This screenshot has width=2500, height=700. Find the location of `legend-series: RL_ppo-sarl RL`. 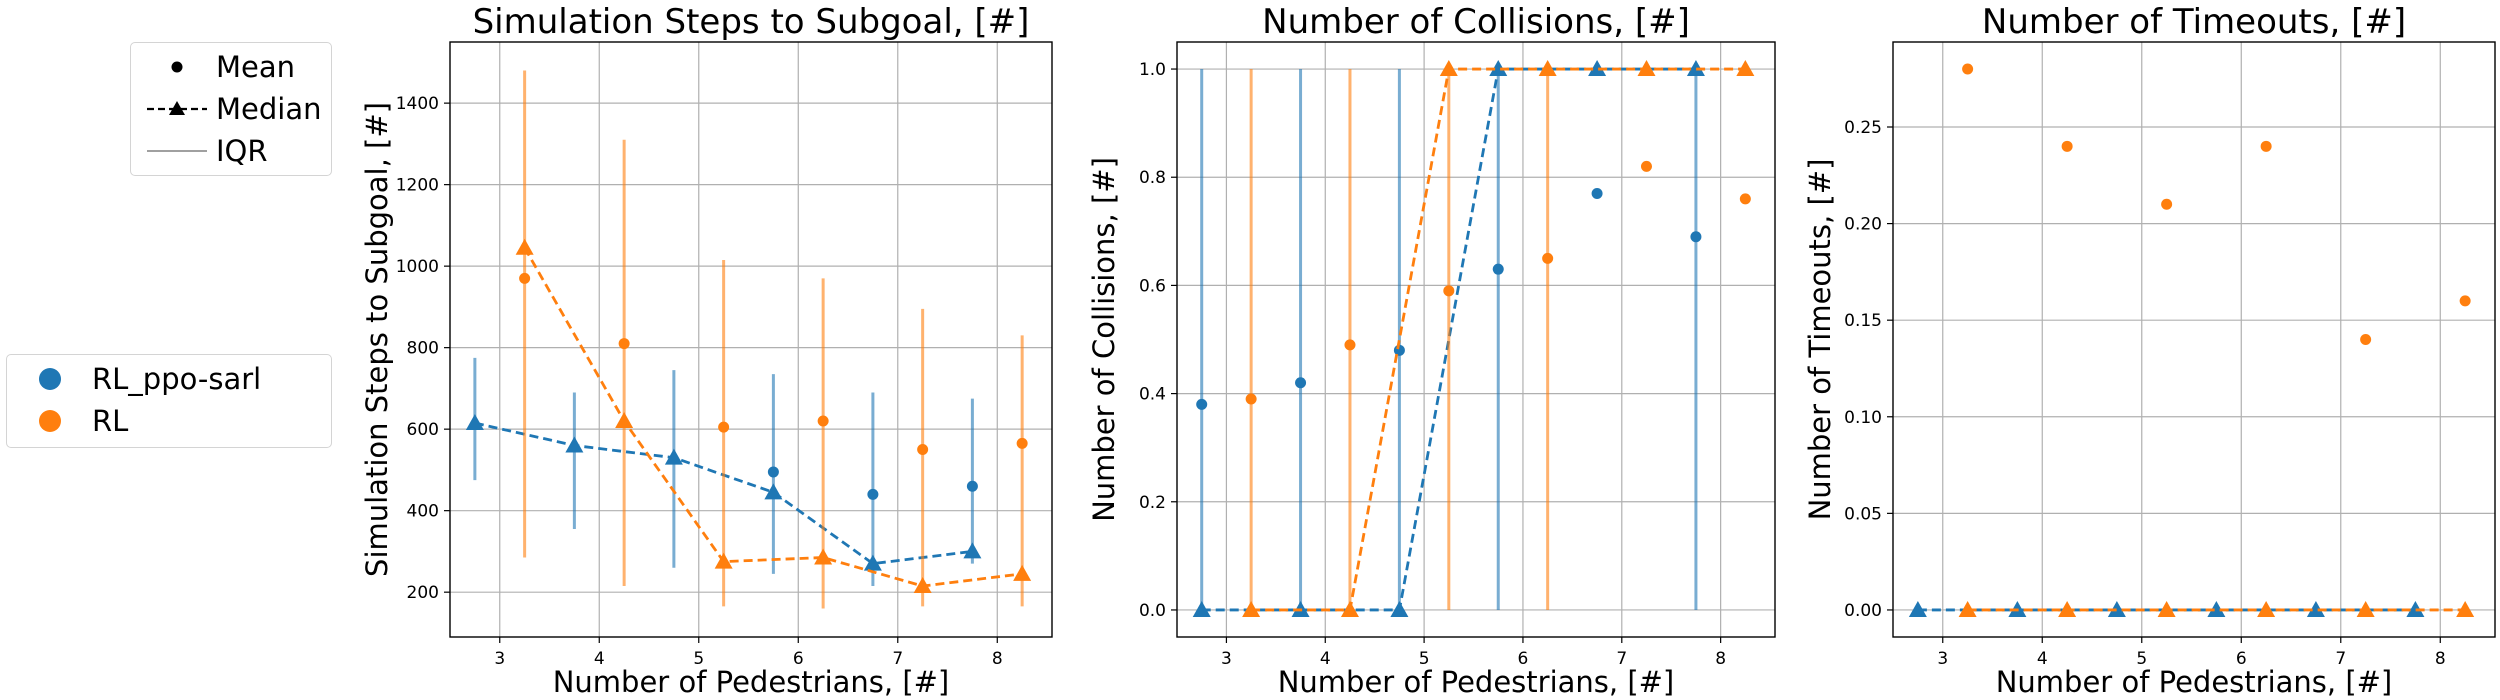

legend-series: RL_ppo-sarl RL is located at coordinates (169, 401).